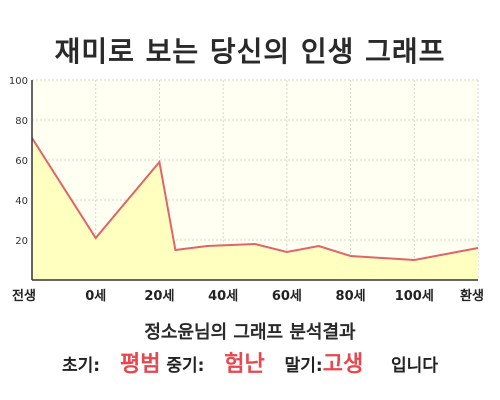 The image size is (500, 400). I want to click on y-tick-labels: 20 40 60 80 100, so click(18, 161).